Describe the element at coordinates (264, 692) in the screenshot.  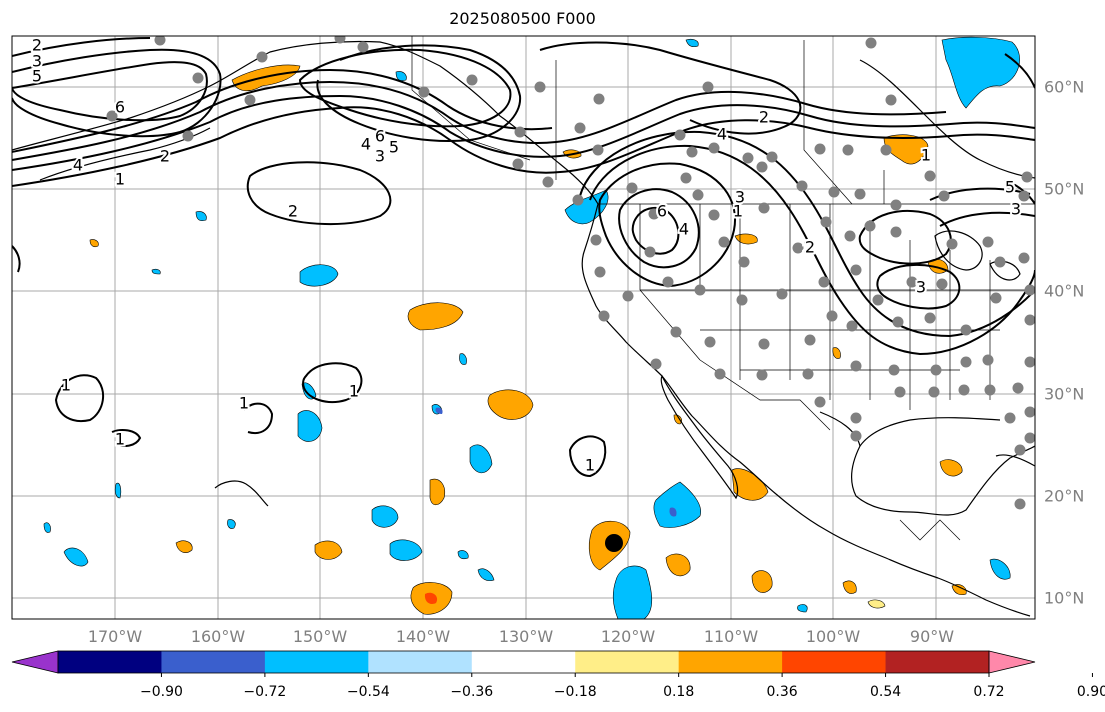
I see `colorbar-tick-label: −0.72` at that location.